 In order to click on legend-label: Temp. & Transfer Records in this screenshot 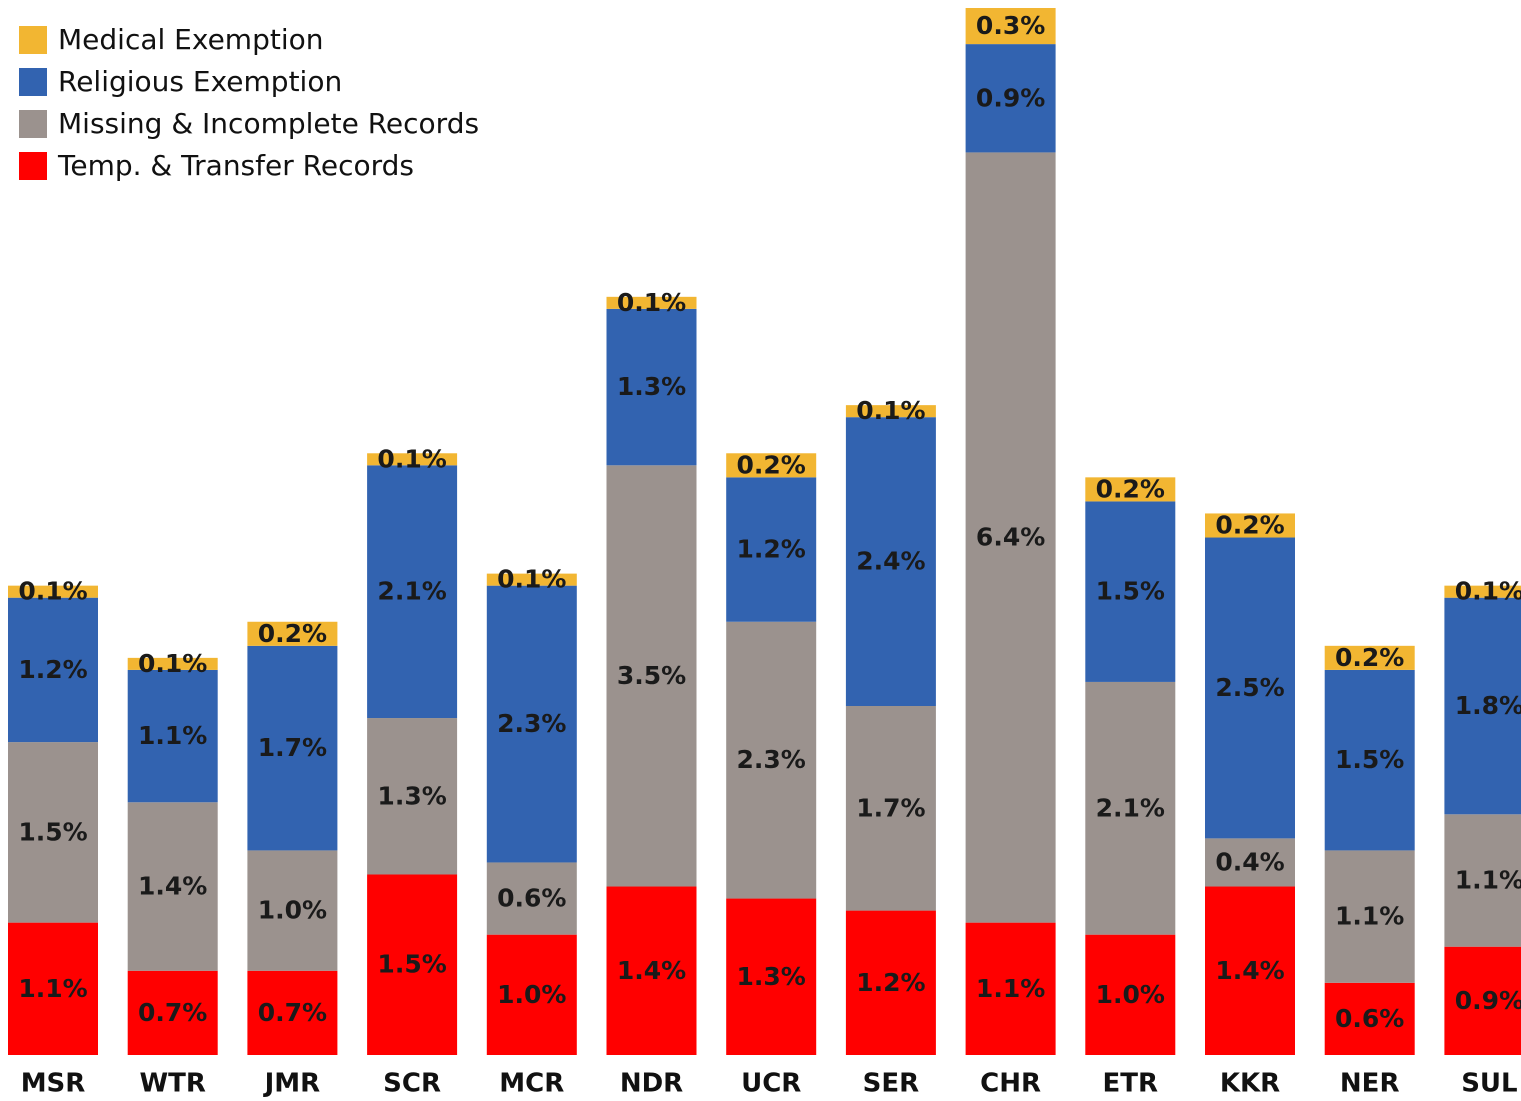, I will do `click(235, 165)`.